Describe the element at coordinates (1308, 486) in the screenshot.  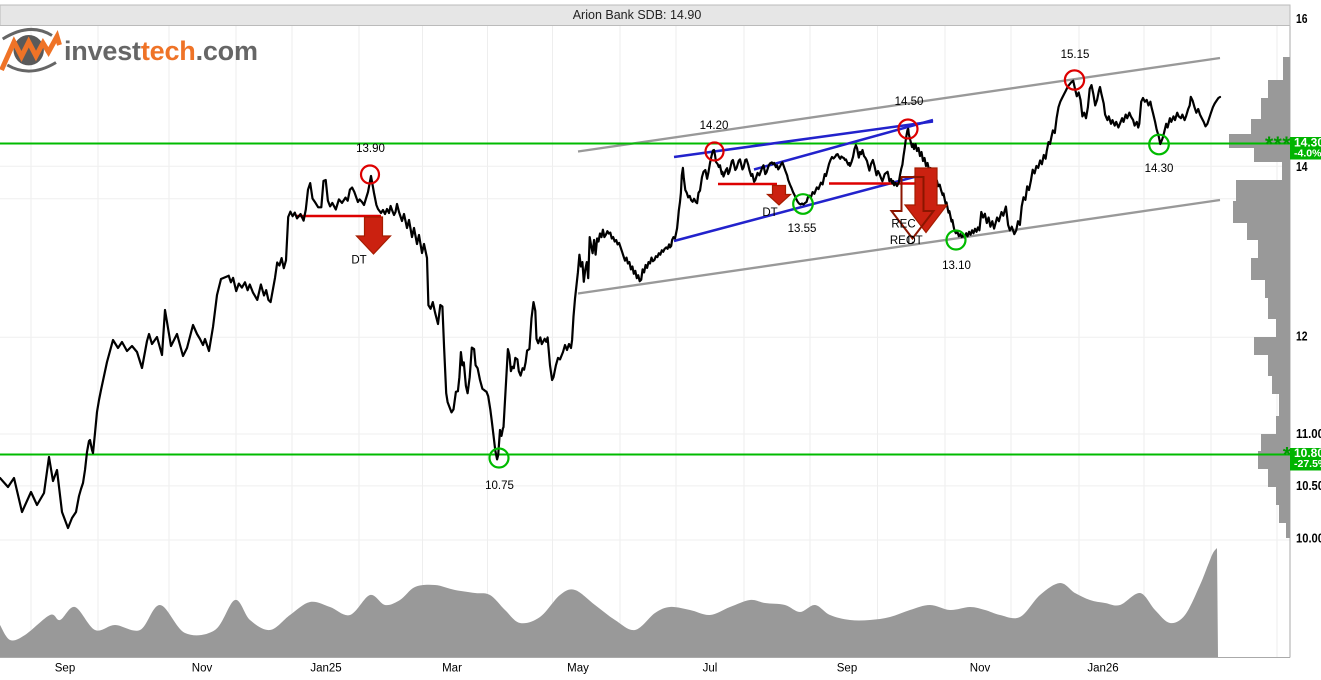
I see `svg-text: 10.50` at that location.